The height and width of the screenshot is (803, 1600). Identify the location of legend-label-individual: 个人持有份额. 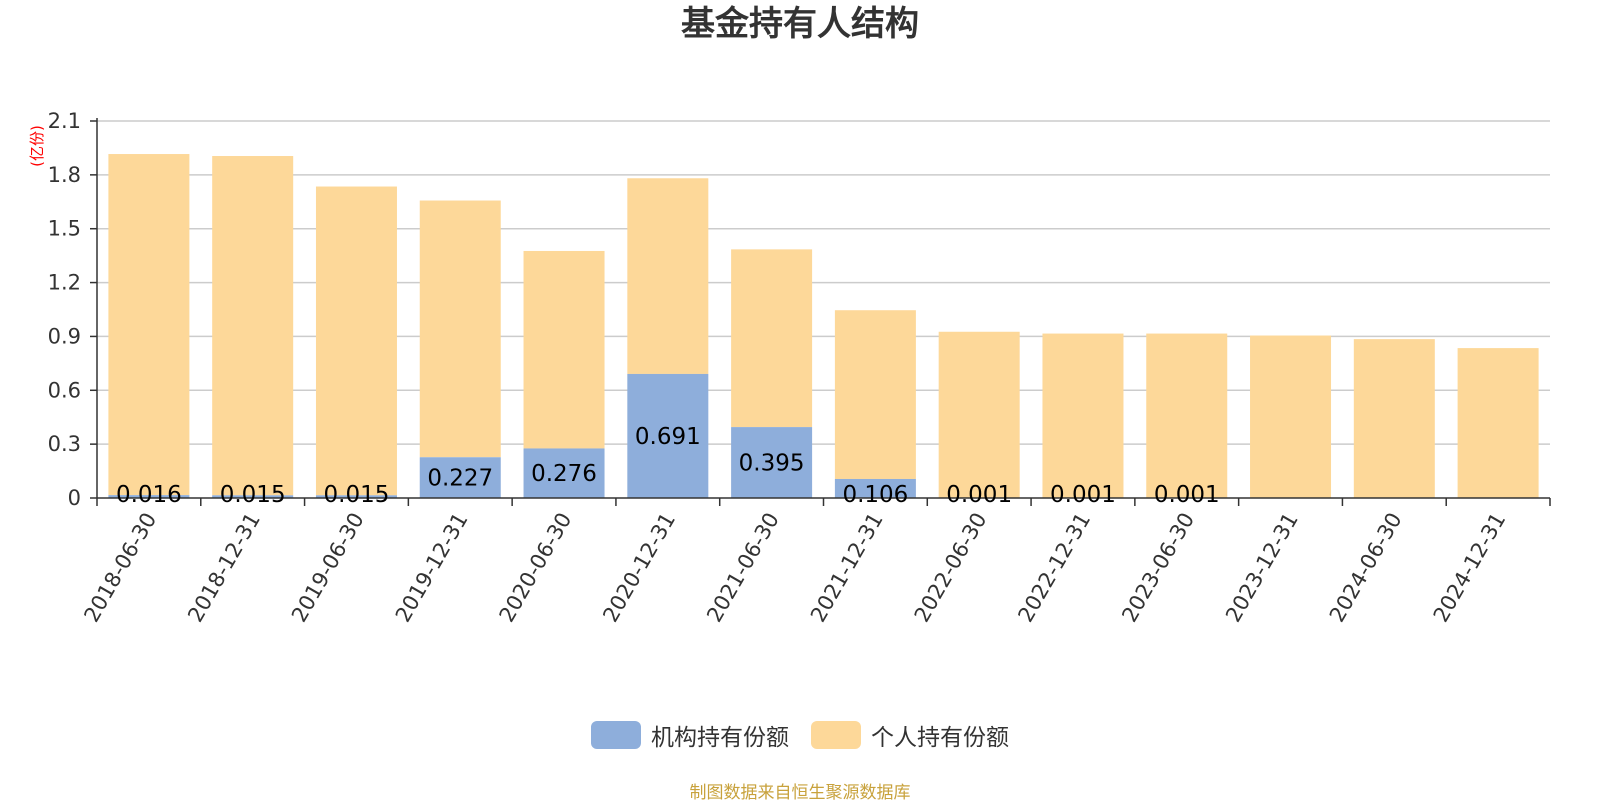
(940, 735).